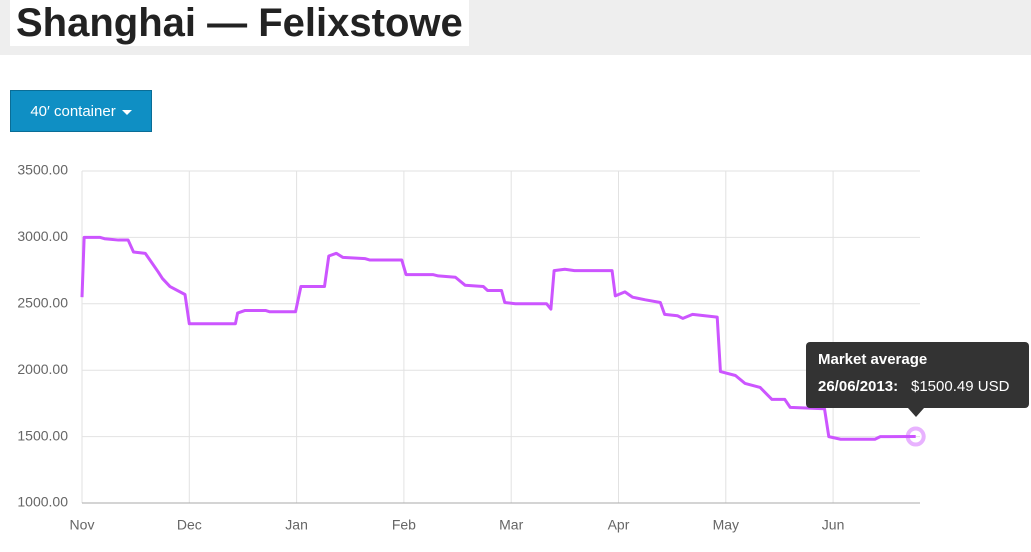  Describe the element at coordinates (917, 375) in the screenshot. I see `tooltip-box` at that location.